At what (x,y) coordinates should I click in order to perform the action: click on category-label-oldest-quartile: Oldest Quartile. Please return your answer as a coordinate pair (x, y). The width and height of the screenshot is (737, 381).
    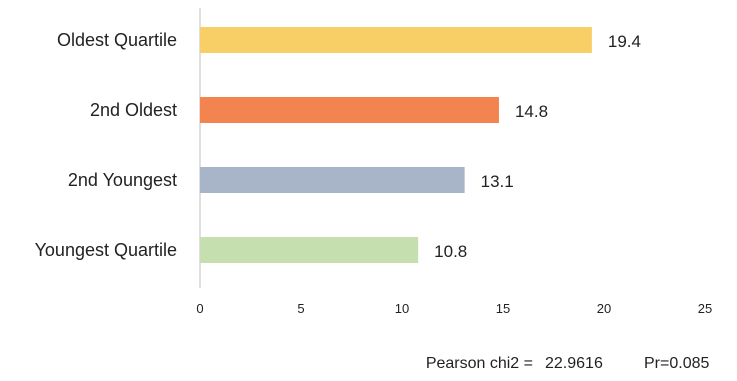
    Looking at the image, I should click on (117, 40).